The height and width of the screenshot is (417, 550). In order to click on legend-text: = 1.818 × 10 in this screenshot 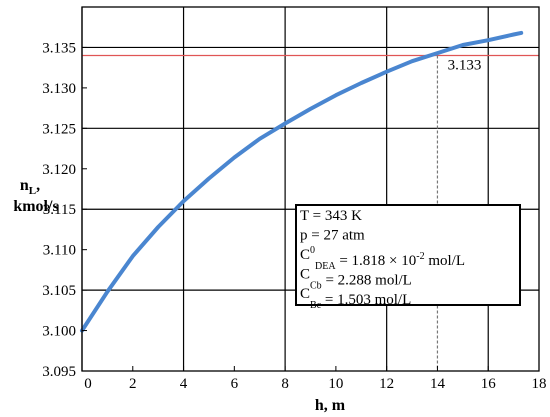, I will do `click(376, 261)`.